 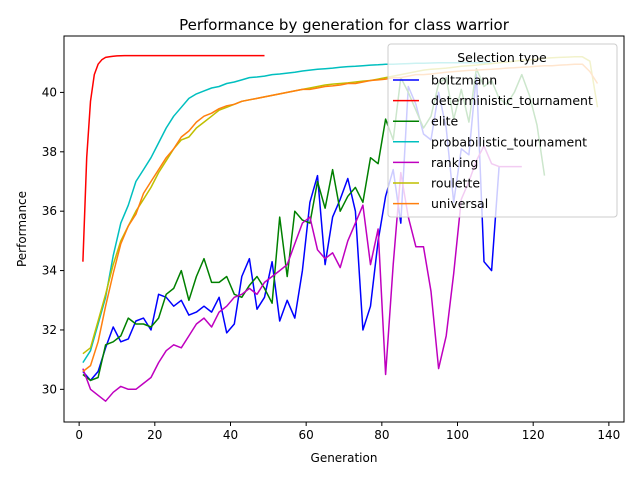 I want to click on y-axis-label: Performance, so click(x=22, y=229).